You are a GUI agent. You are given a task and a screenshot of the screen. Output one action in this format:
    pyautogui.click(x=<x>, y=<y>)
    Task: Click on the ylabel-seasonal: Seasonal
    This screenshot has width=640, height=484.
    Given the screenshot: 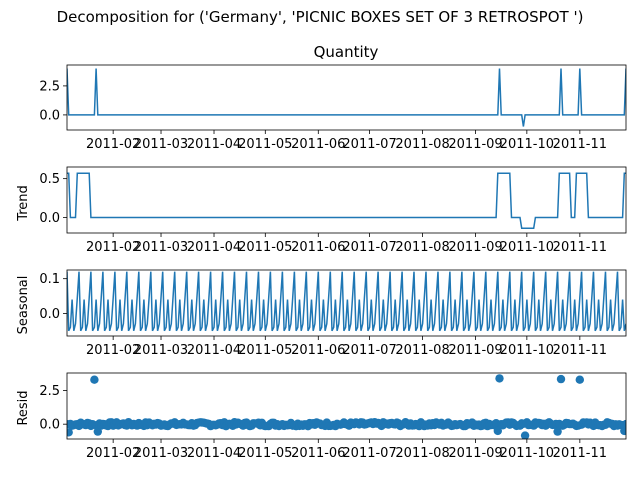 What is the action you would take?
    pyautogui.click(x=23, y=305)
    